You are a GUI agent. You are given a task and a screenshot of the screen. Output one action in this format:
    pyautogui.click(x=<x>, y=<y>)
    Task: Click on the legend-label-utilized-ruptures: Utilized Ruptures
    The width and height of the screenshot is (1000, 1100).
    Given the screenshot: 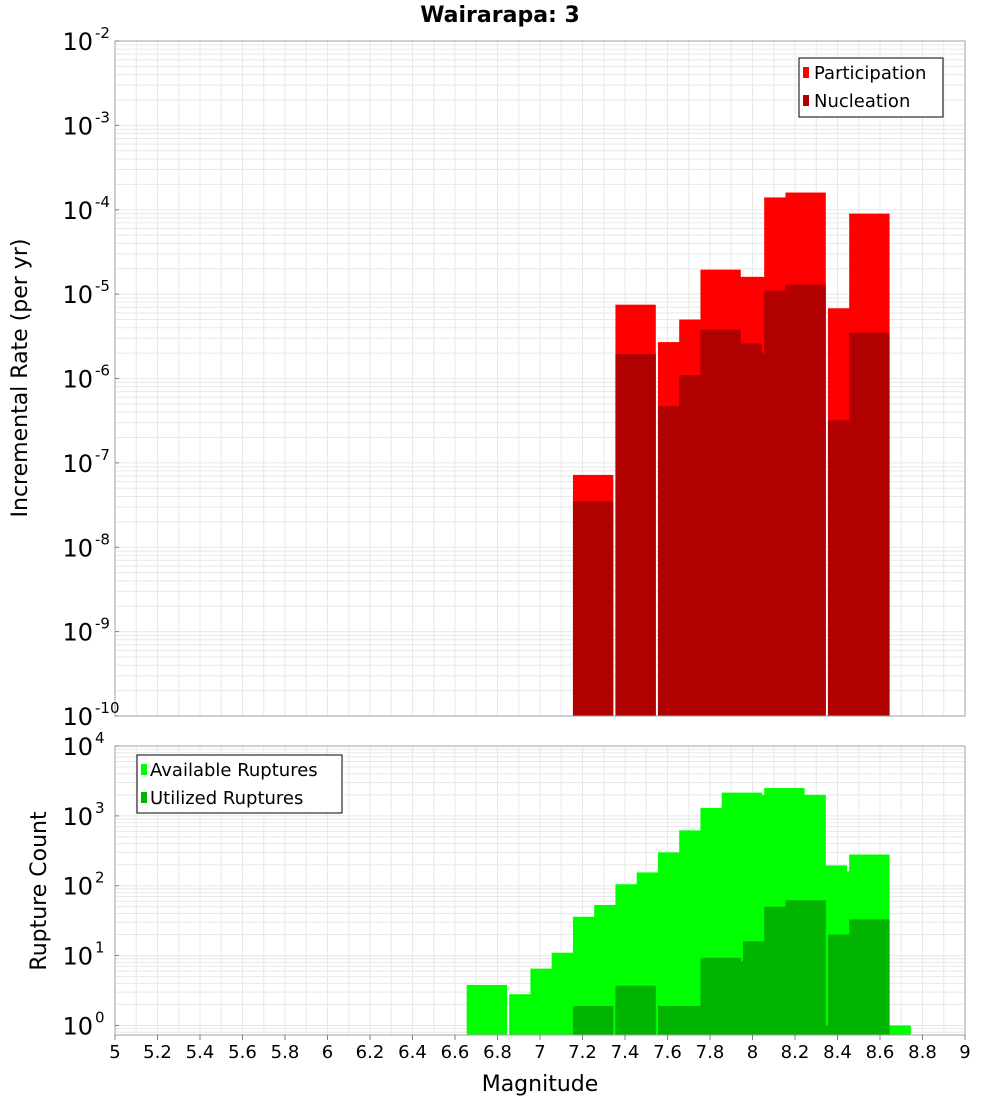 What is the action you would take?
    pyautogui.click(x=226, y=798)
    